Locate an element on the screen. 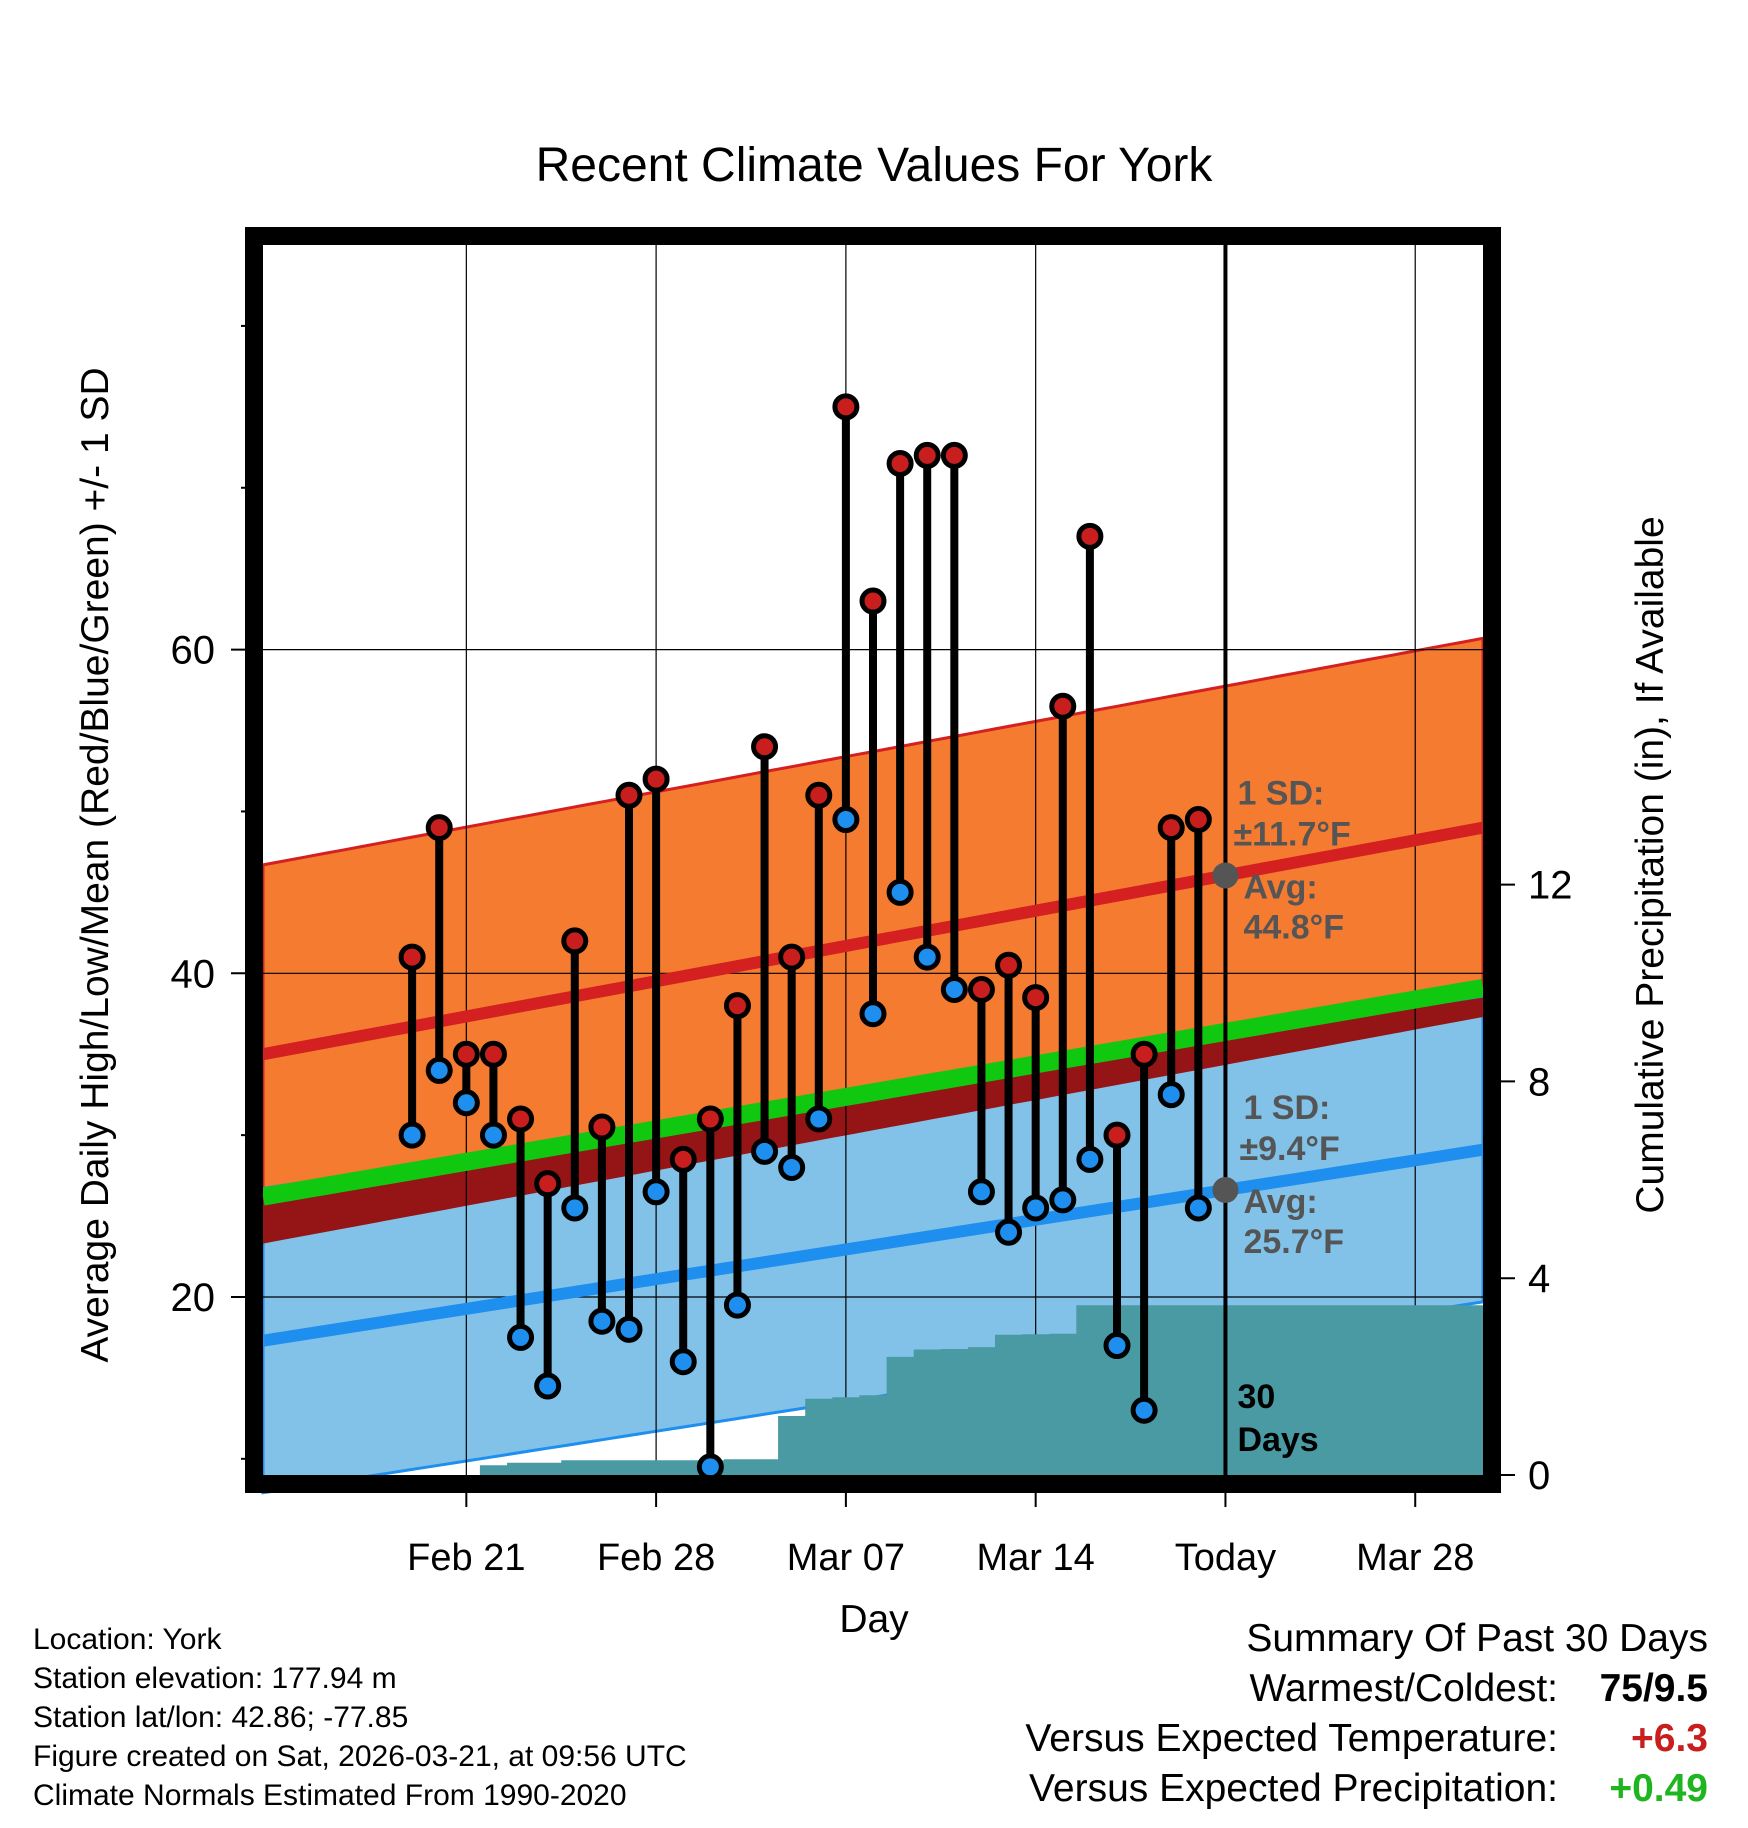 The width and height of the screenshot is (1748, 1828). y-tick-label: 60 is located at coordinates (193, 651).